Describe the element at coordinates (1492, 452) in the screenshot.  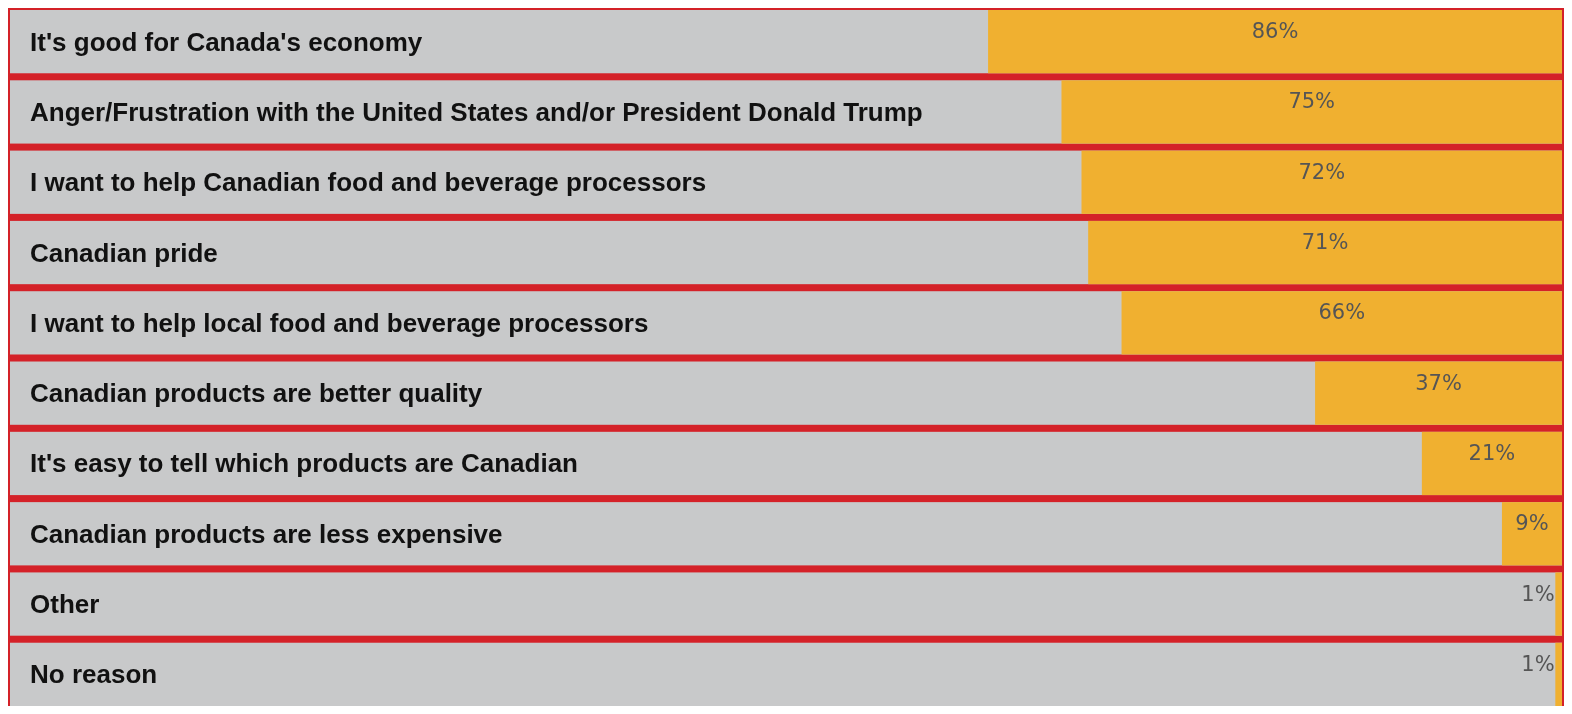
I see `data-label: 21%` at that location.